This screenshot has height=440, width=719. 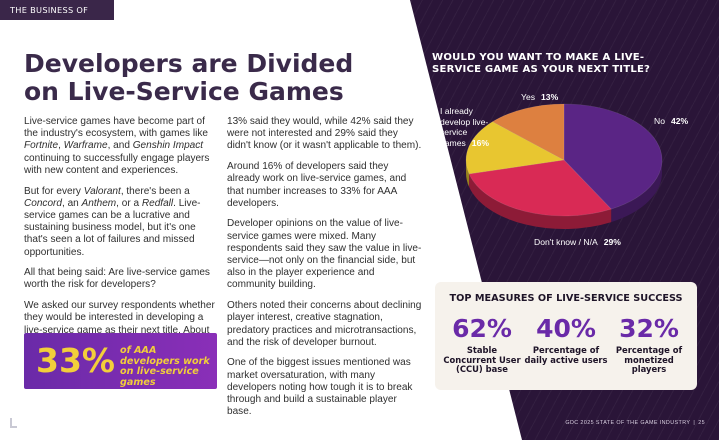 What do you see at coordinates (649, 344) in the screenshot?
I see `measure-stat: 32% Percentage of monetized players` at bounding box center [649, 344].